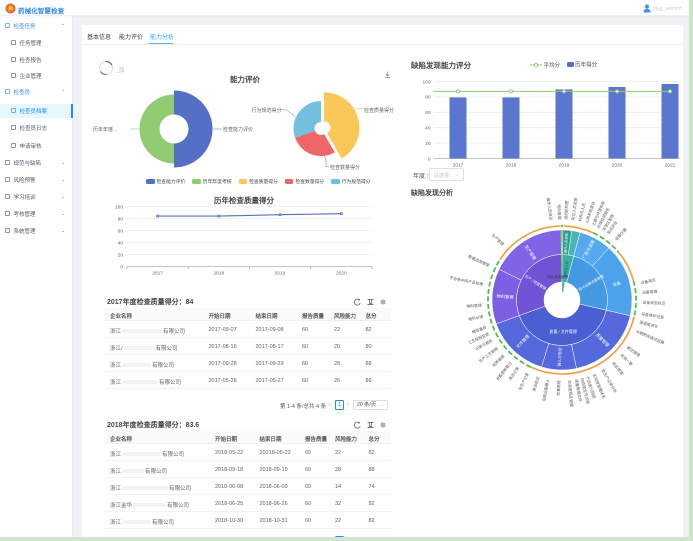 The image size is (693, 541). Describe the element at coordinates (648, 281) in the screenshot. I see `svg-text: 设备清洁` at that location.